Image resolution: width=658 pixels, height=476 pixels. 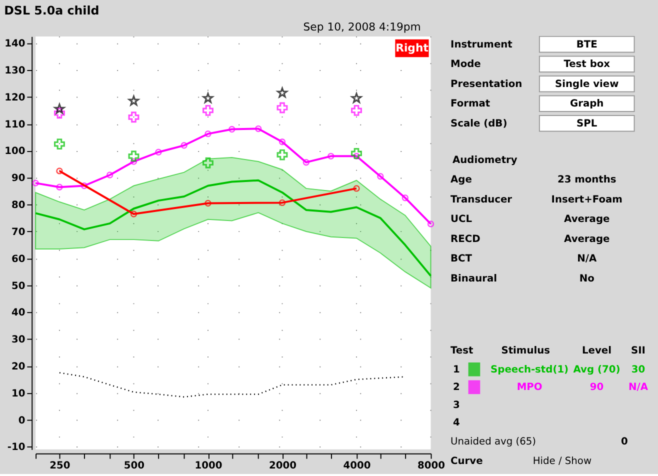 I want to click on text: Single view, so click(x=587, y=84).